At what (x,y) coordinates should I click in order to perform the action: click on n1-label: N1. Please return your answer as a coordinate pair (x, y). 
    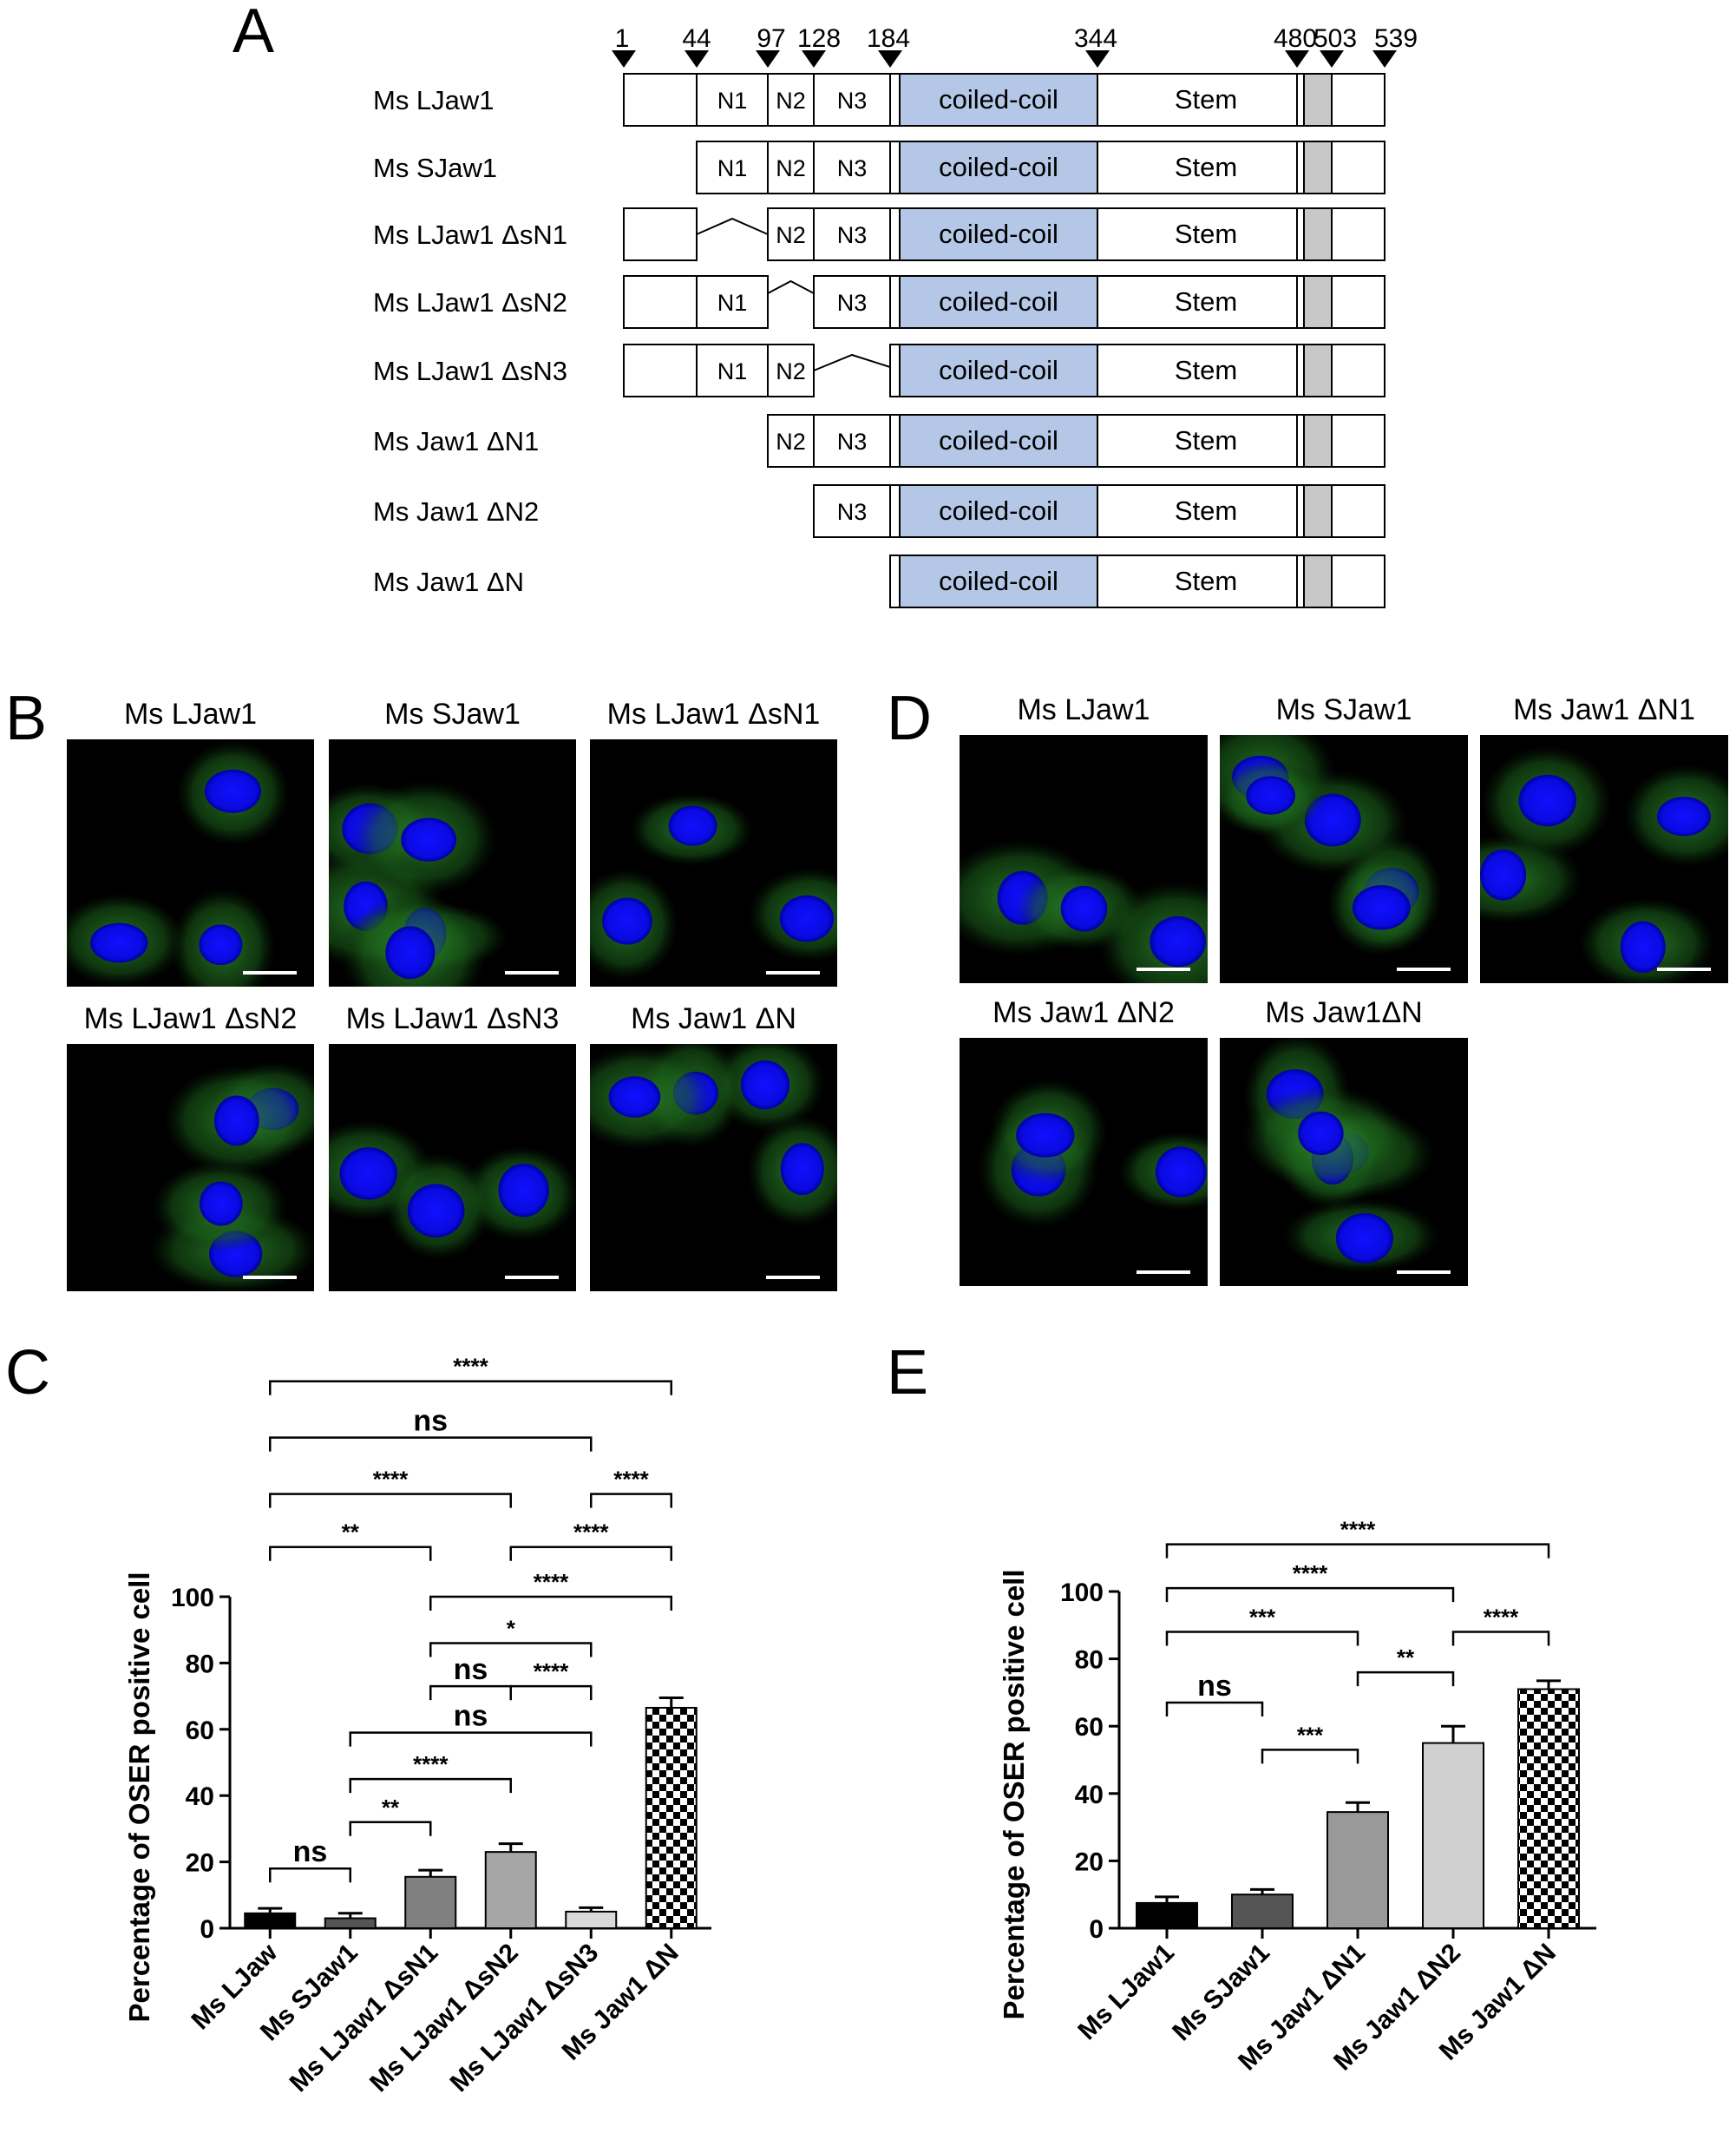
    Looking at the image, I should click on (733, 168).